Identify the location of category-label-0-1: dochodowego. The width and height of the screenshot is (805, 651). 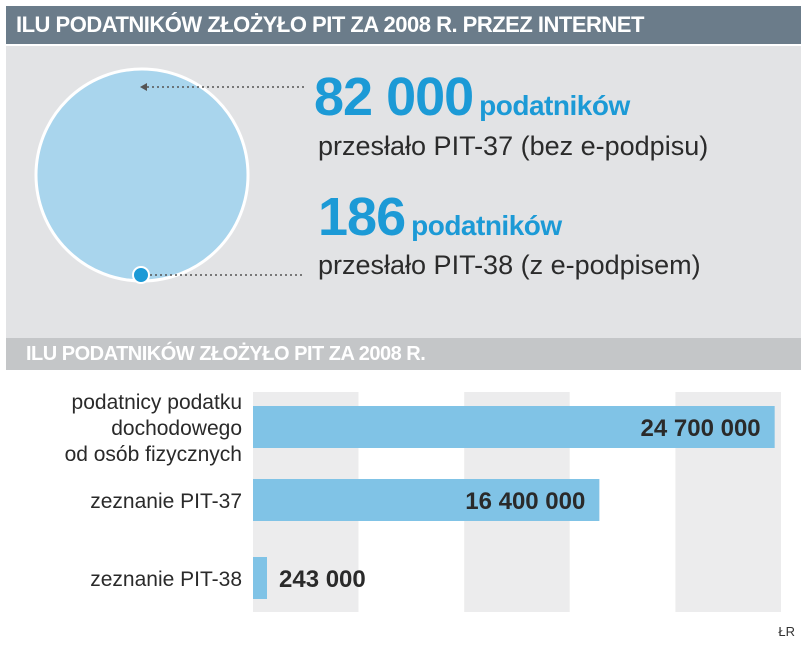
(176, 428).